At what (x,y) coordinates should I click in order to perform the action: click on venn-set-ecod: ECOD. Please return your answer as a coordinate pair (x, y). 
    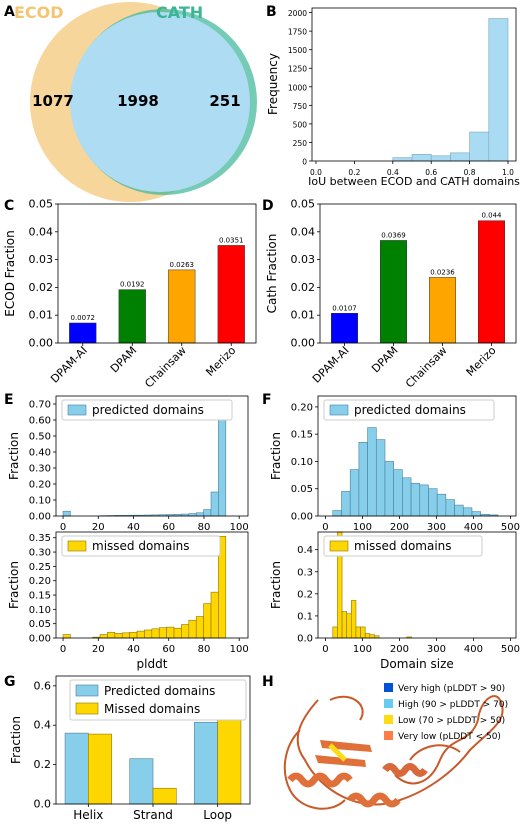
    Looking at the image, I should click on (39, 12).